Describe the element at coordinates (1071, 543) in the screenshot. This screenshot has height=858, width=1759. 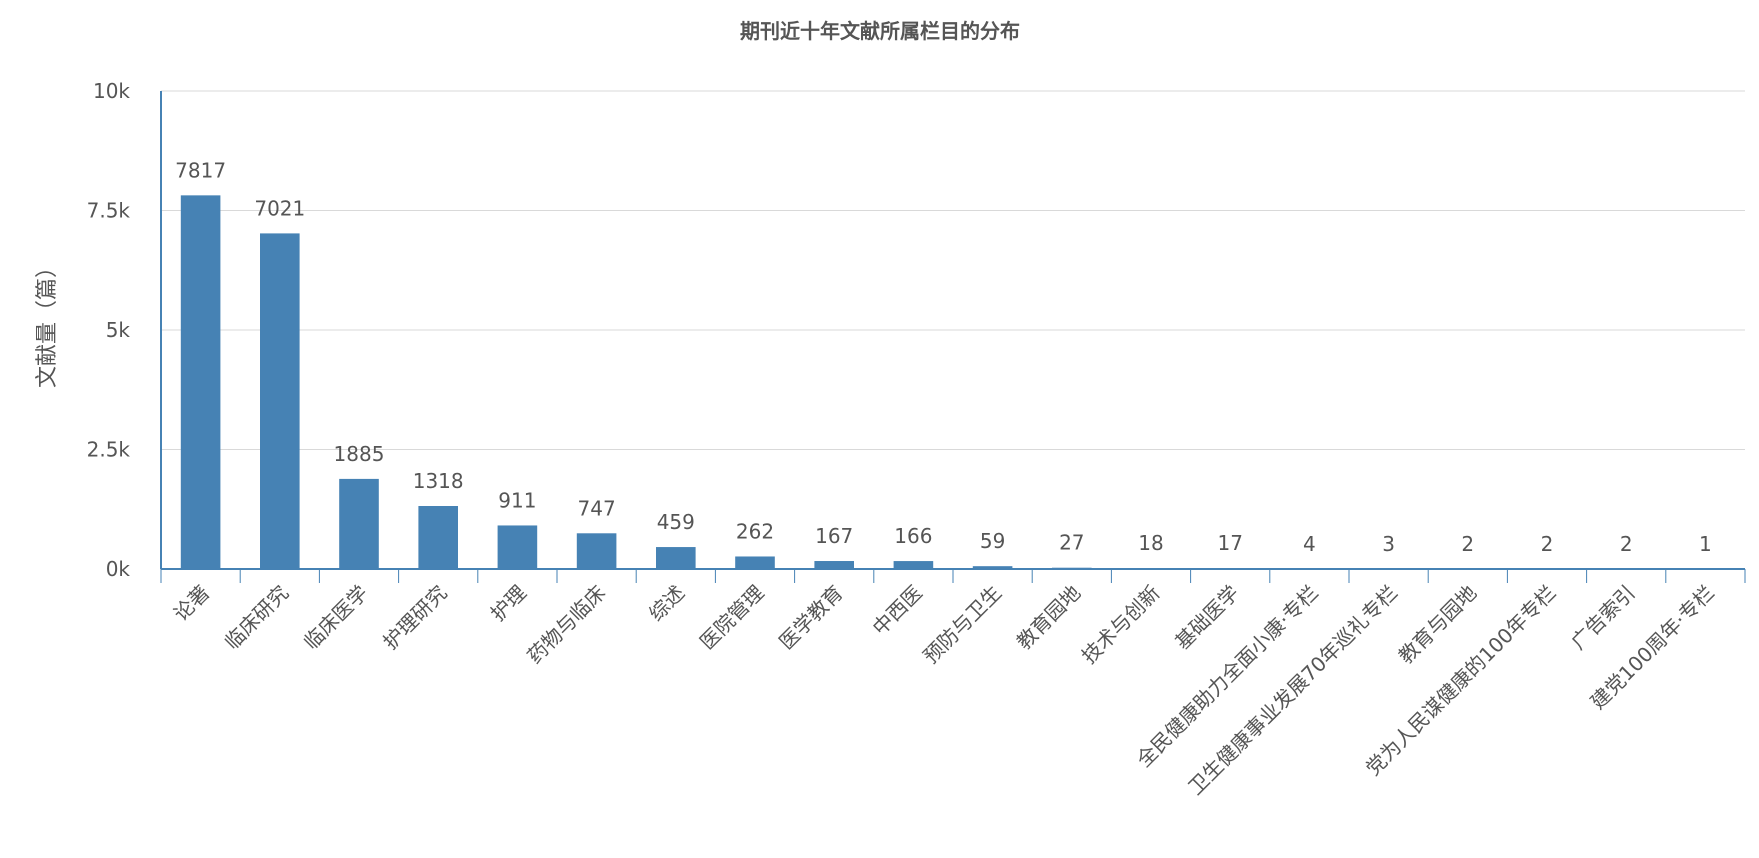
I see `data-label: 27` at that location.